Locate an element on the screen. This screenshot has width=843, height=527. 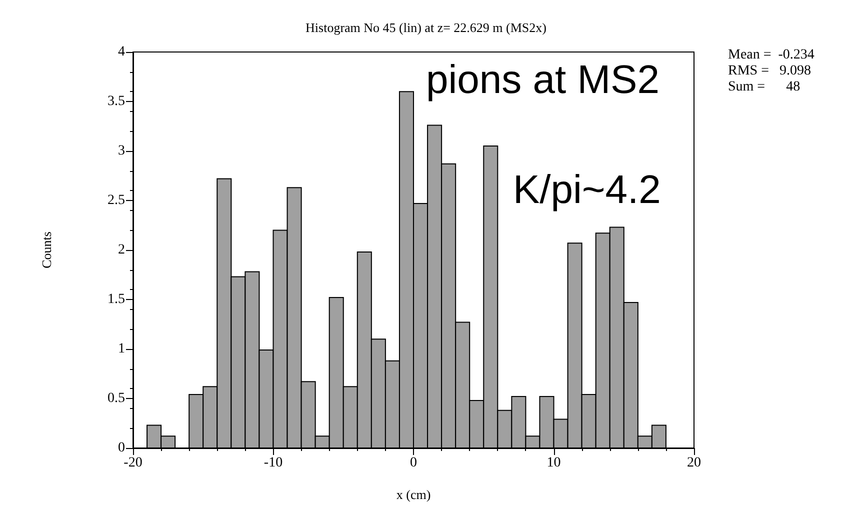
chart-title: Histogram No 45 (lin) at z= 22.629 m (MS2x) is located at coordinates (426, 27).